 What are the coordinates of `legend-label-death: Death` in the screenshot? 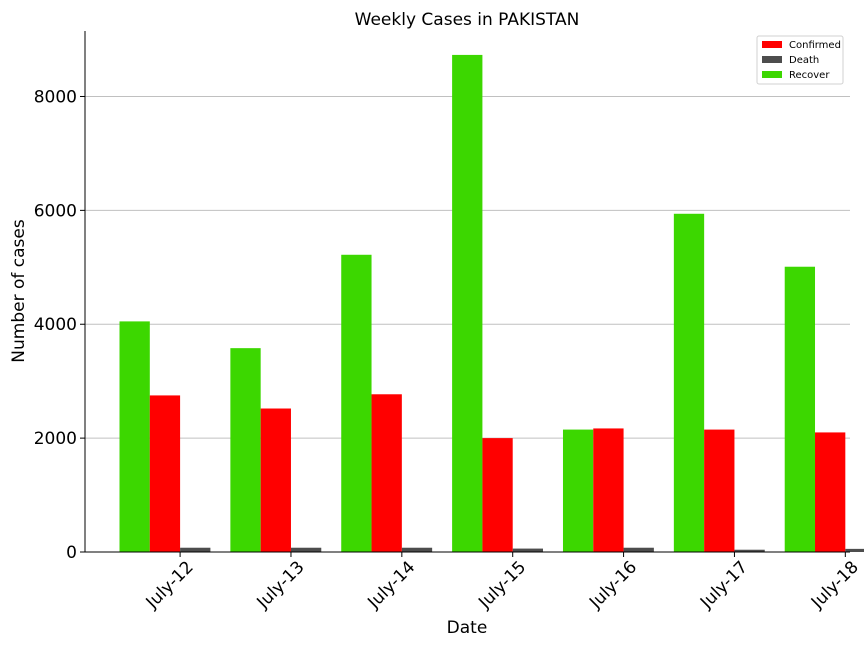 It's located at (804, 60).